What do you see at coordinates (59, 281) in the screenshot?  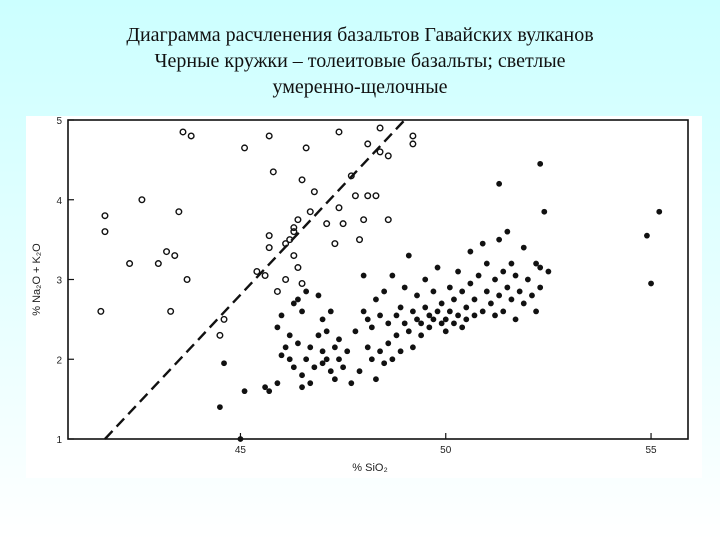 I see `y-tick-label: 3` at bounding box center [59, 281].